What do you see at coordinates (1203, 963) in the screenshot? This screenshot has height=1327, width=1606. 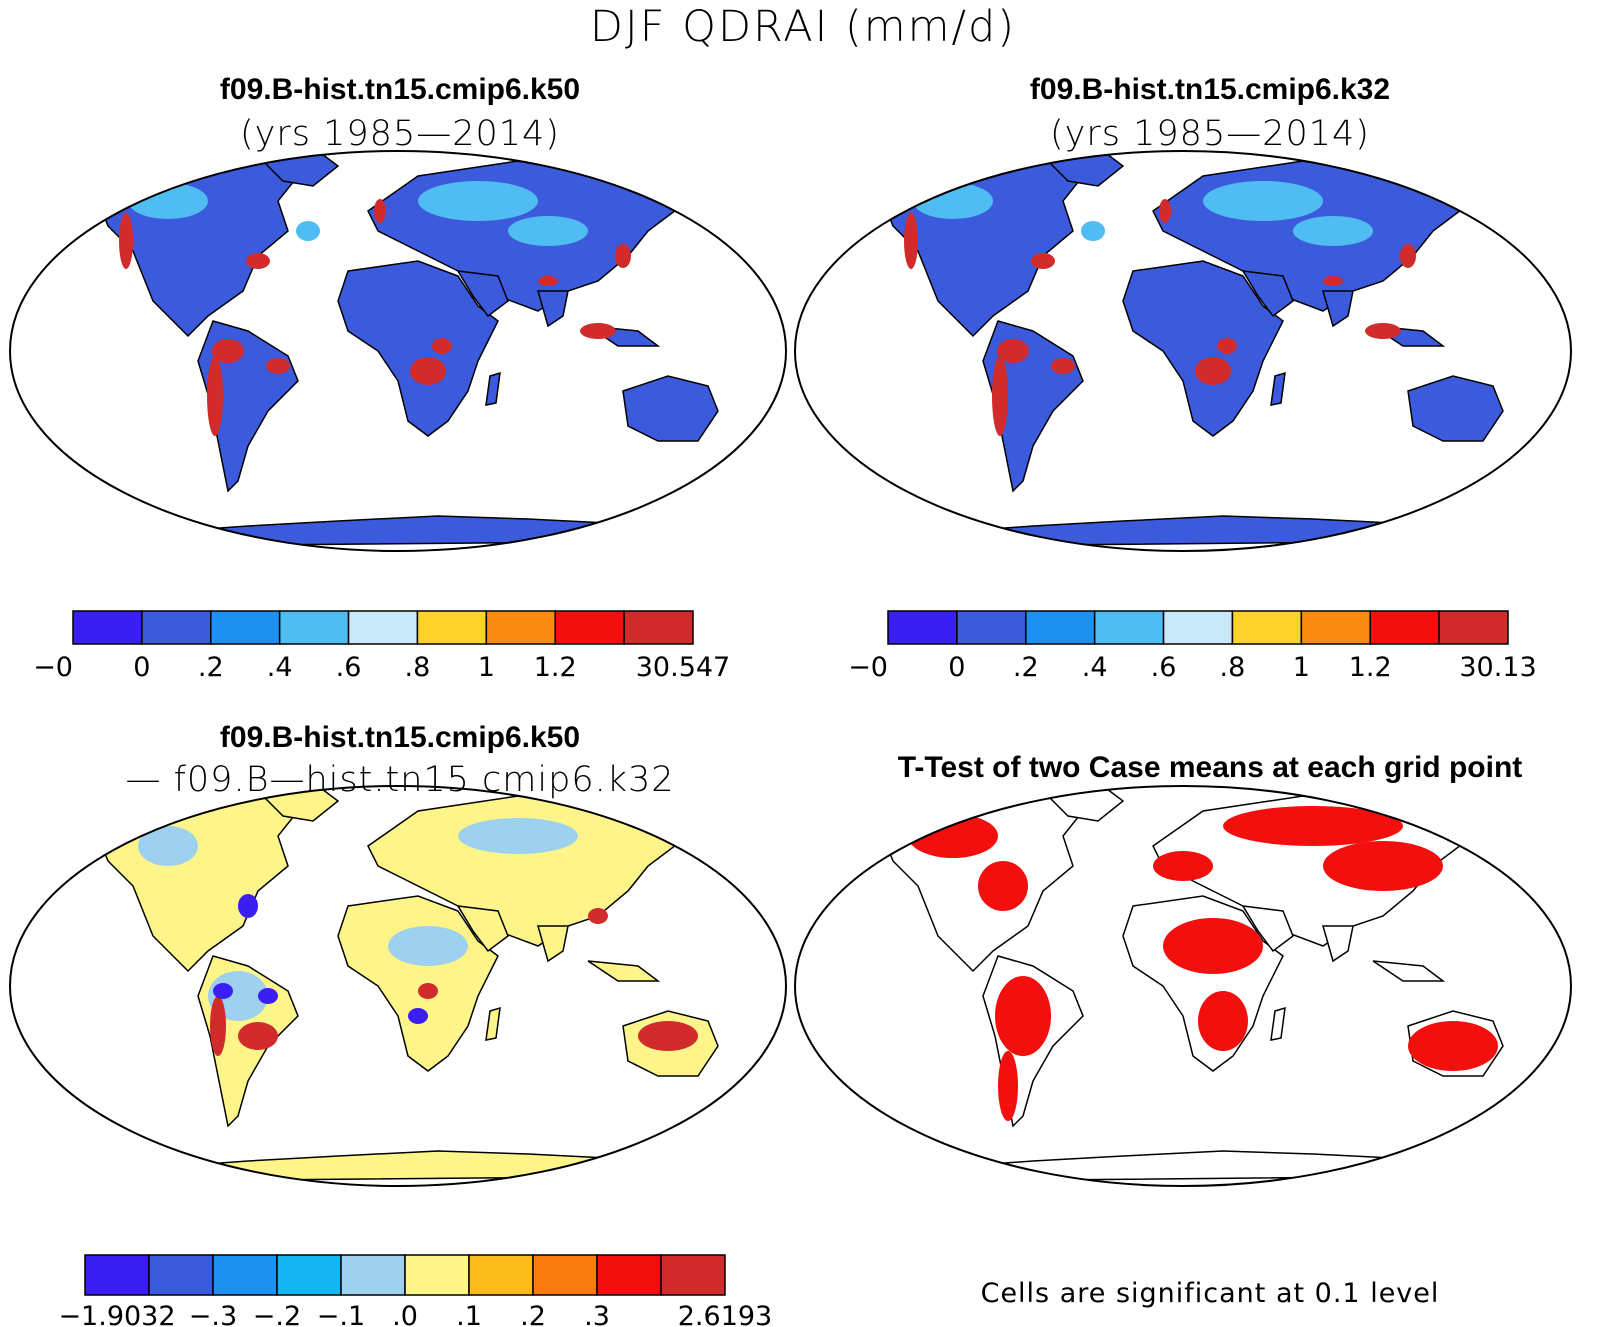 I see `significance-cells` at bounding box center [1203, 963].